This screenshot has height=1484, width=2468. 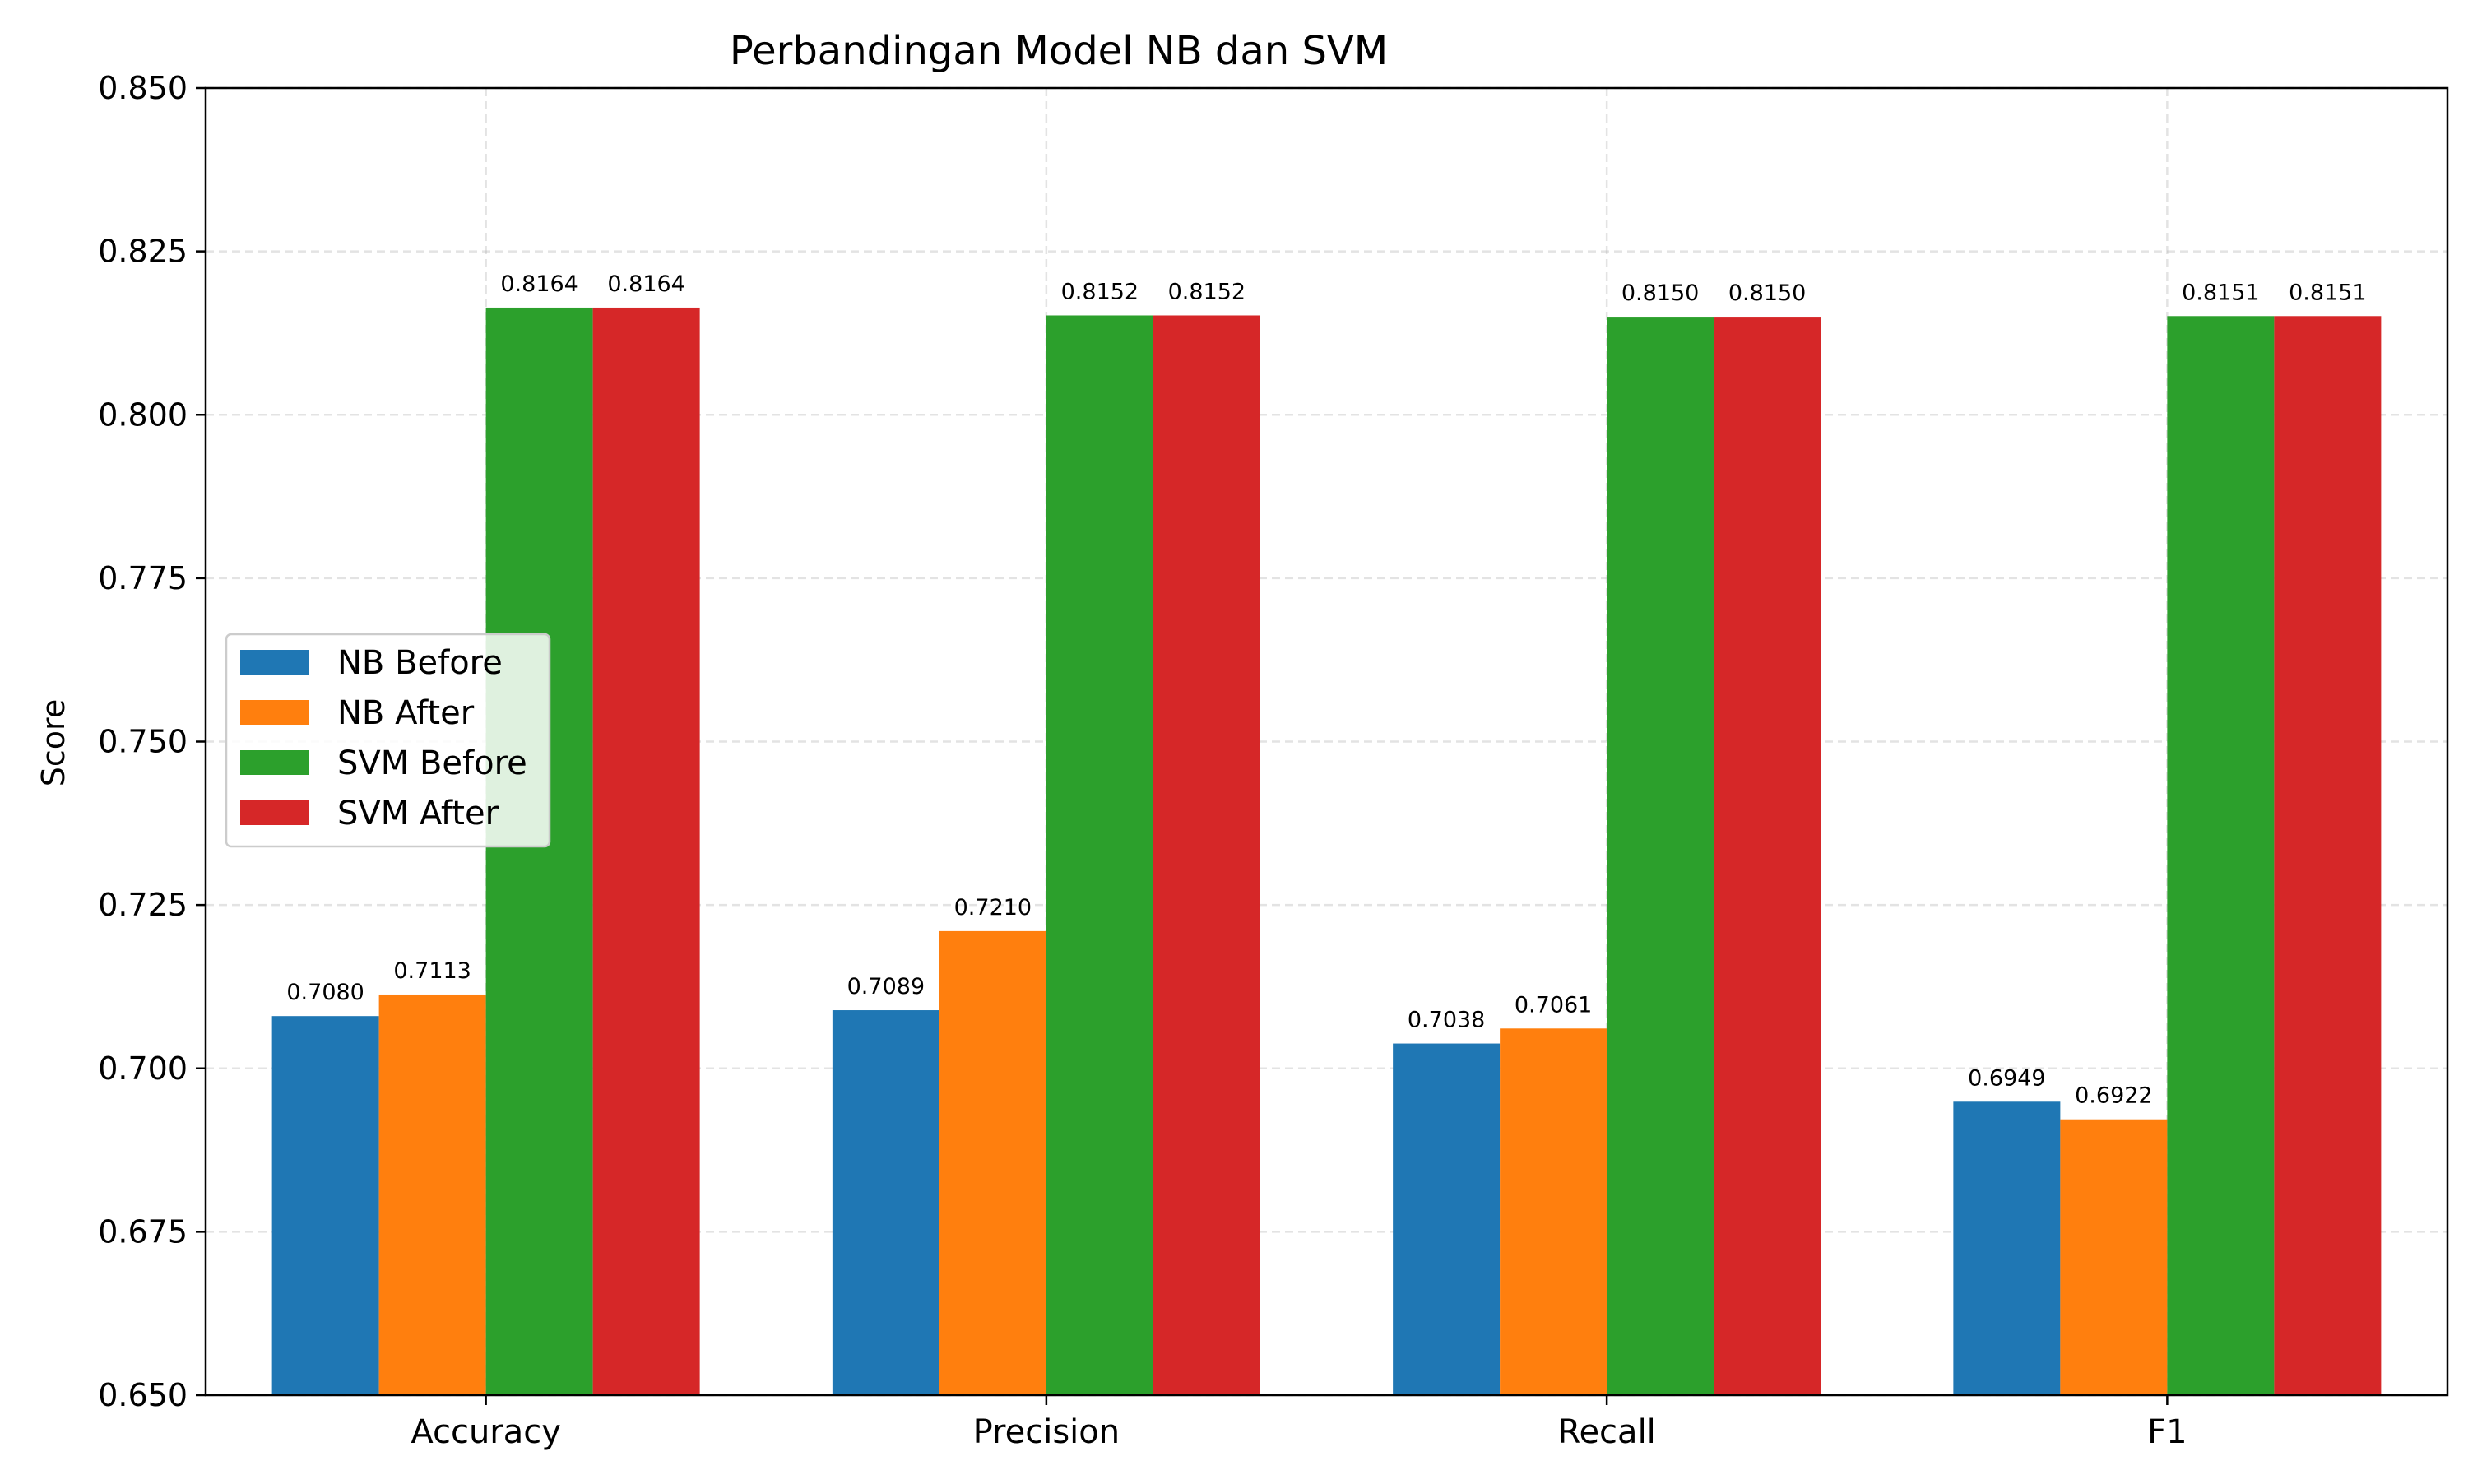 What do you see at coordinates (486, 1432) in the screenshot?
I see `x-tick-label: Accuracy` at bounding box center [486, 1432].